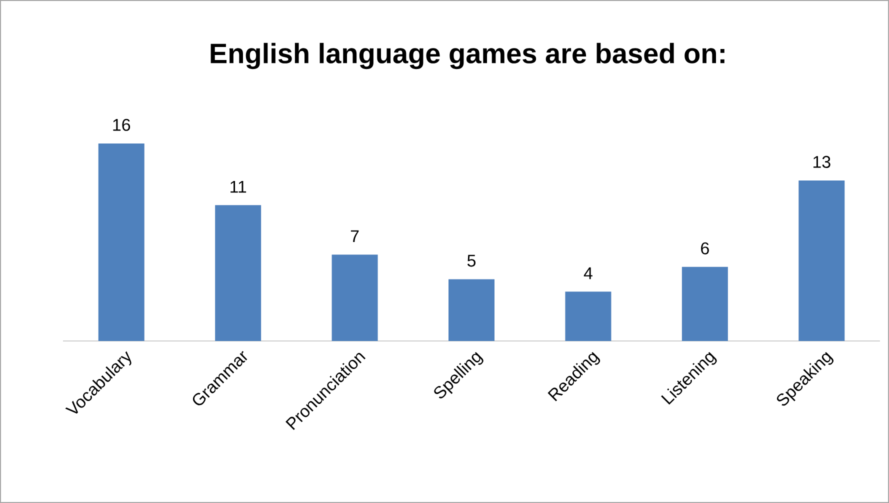 The width and height of the screenshot is (889, 503). What do you see at coordinates (471, 260) in the screenshot?
I see `data-label: 5` at bounding box center [471, 260].